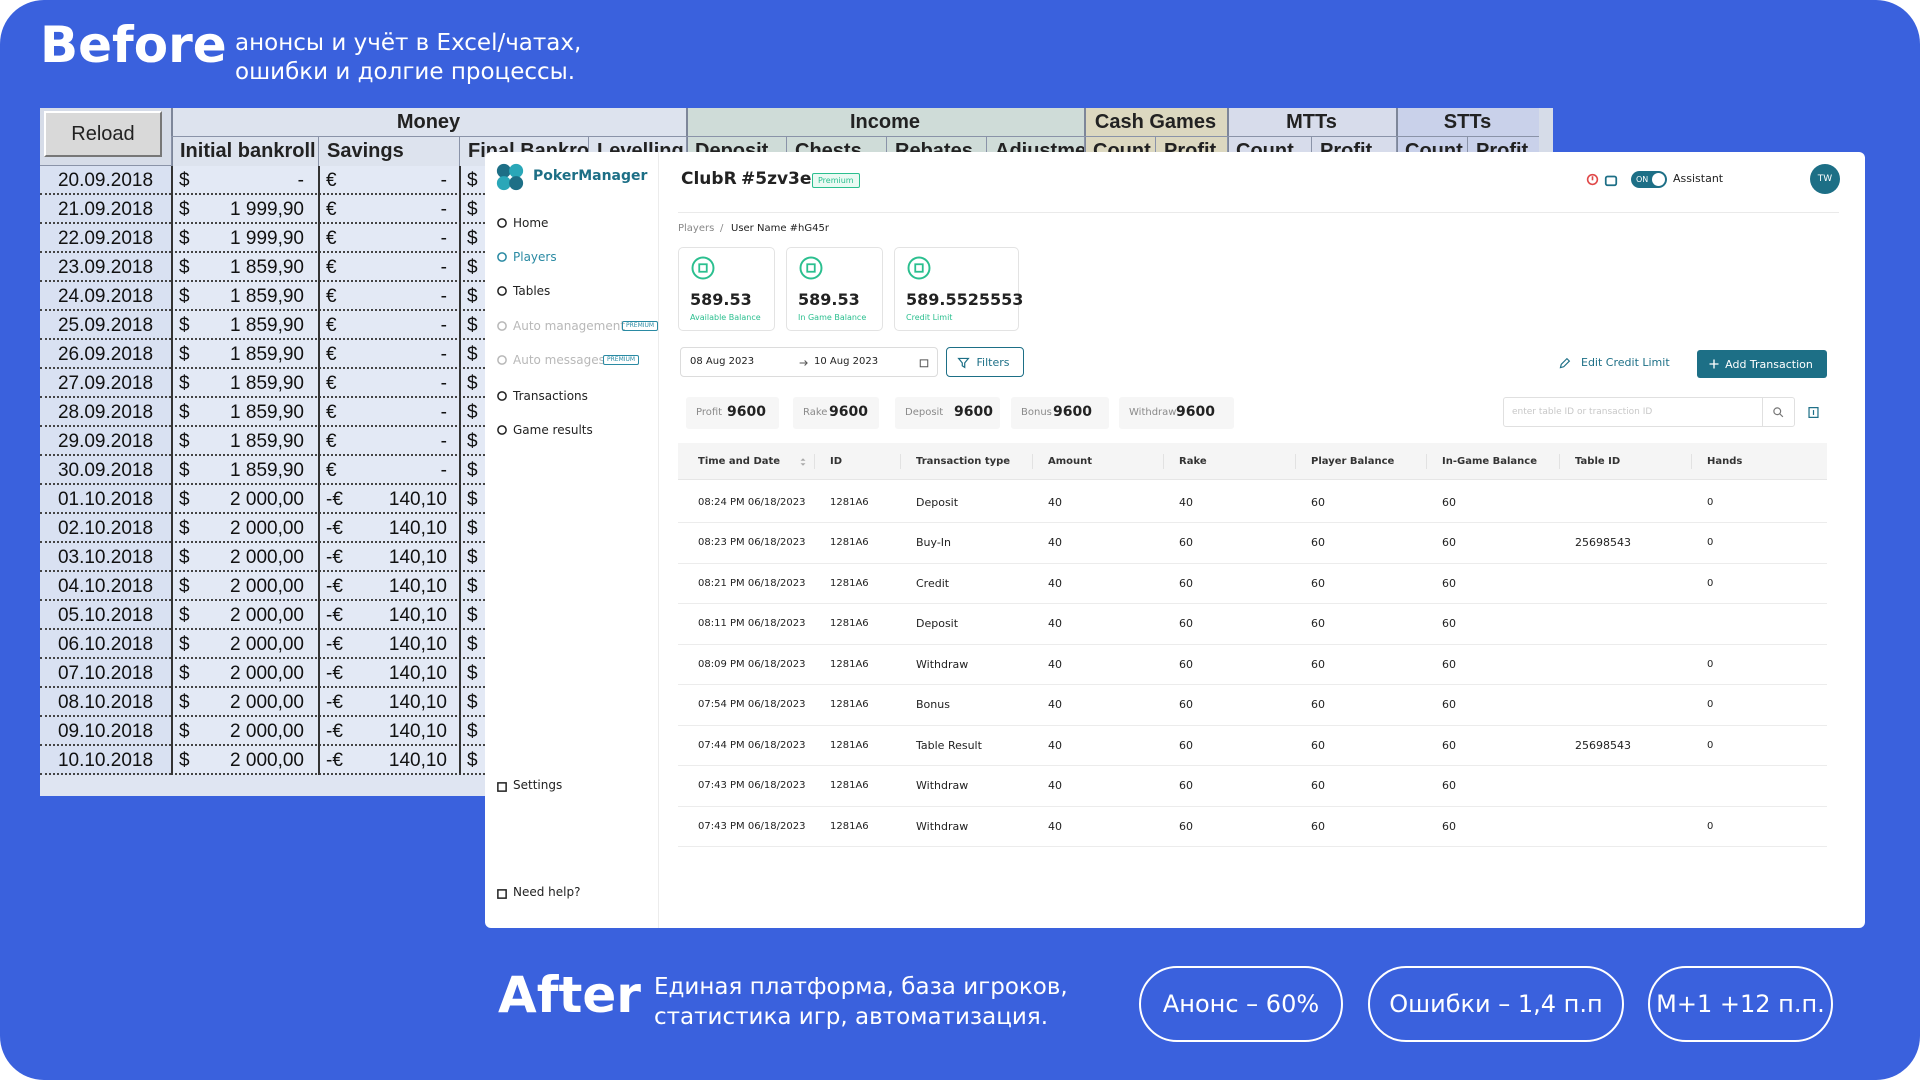 Image resolution: width=1920 pixels, height=1080 pixels. I want to click on assistant-toggle: ON, so click(1649, 179).